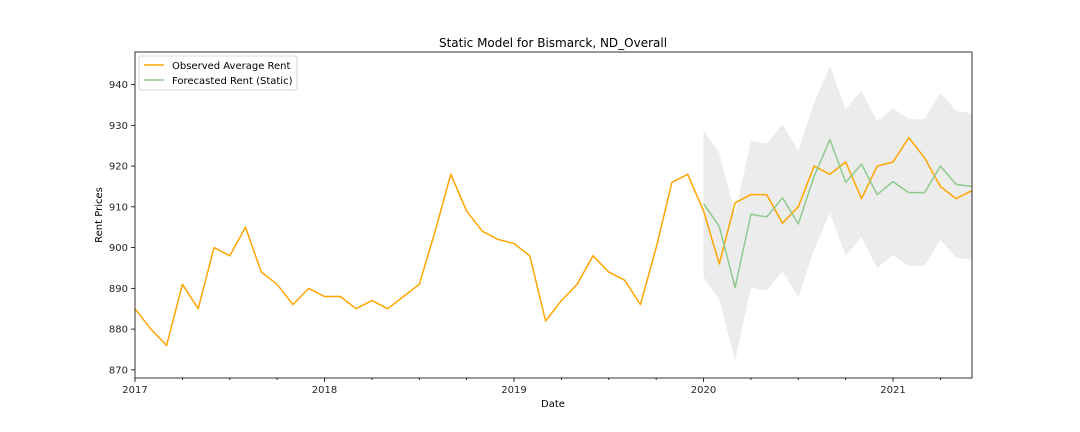 This screenshot has width=1080, height=432. I want to click on y-tick-label: 880, so click(118, 330).